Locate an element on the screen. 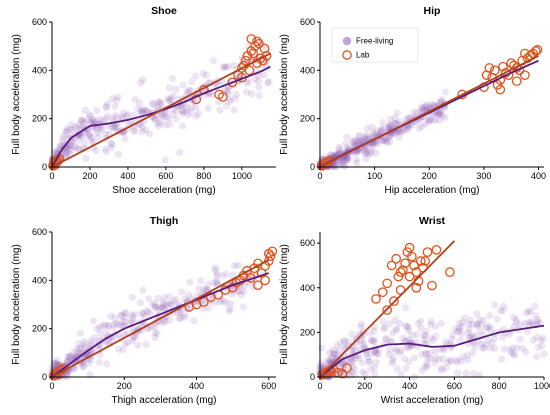 Image resolution: width=550 pixels, height=415 pixels. x-axis-label: Wrist acceleration (mg) is located at coordinates (432, 400).